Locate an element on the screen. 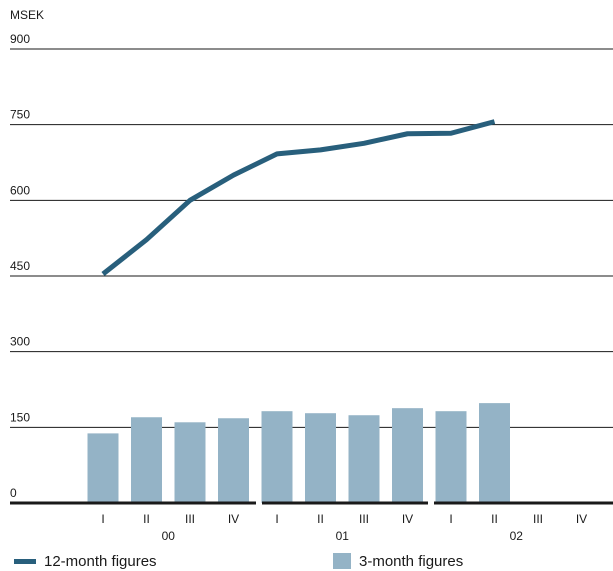 The image size is (613, 571). y-tick-label-0: 0 is located at coordinates (13, 493).